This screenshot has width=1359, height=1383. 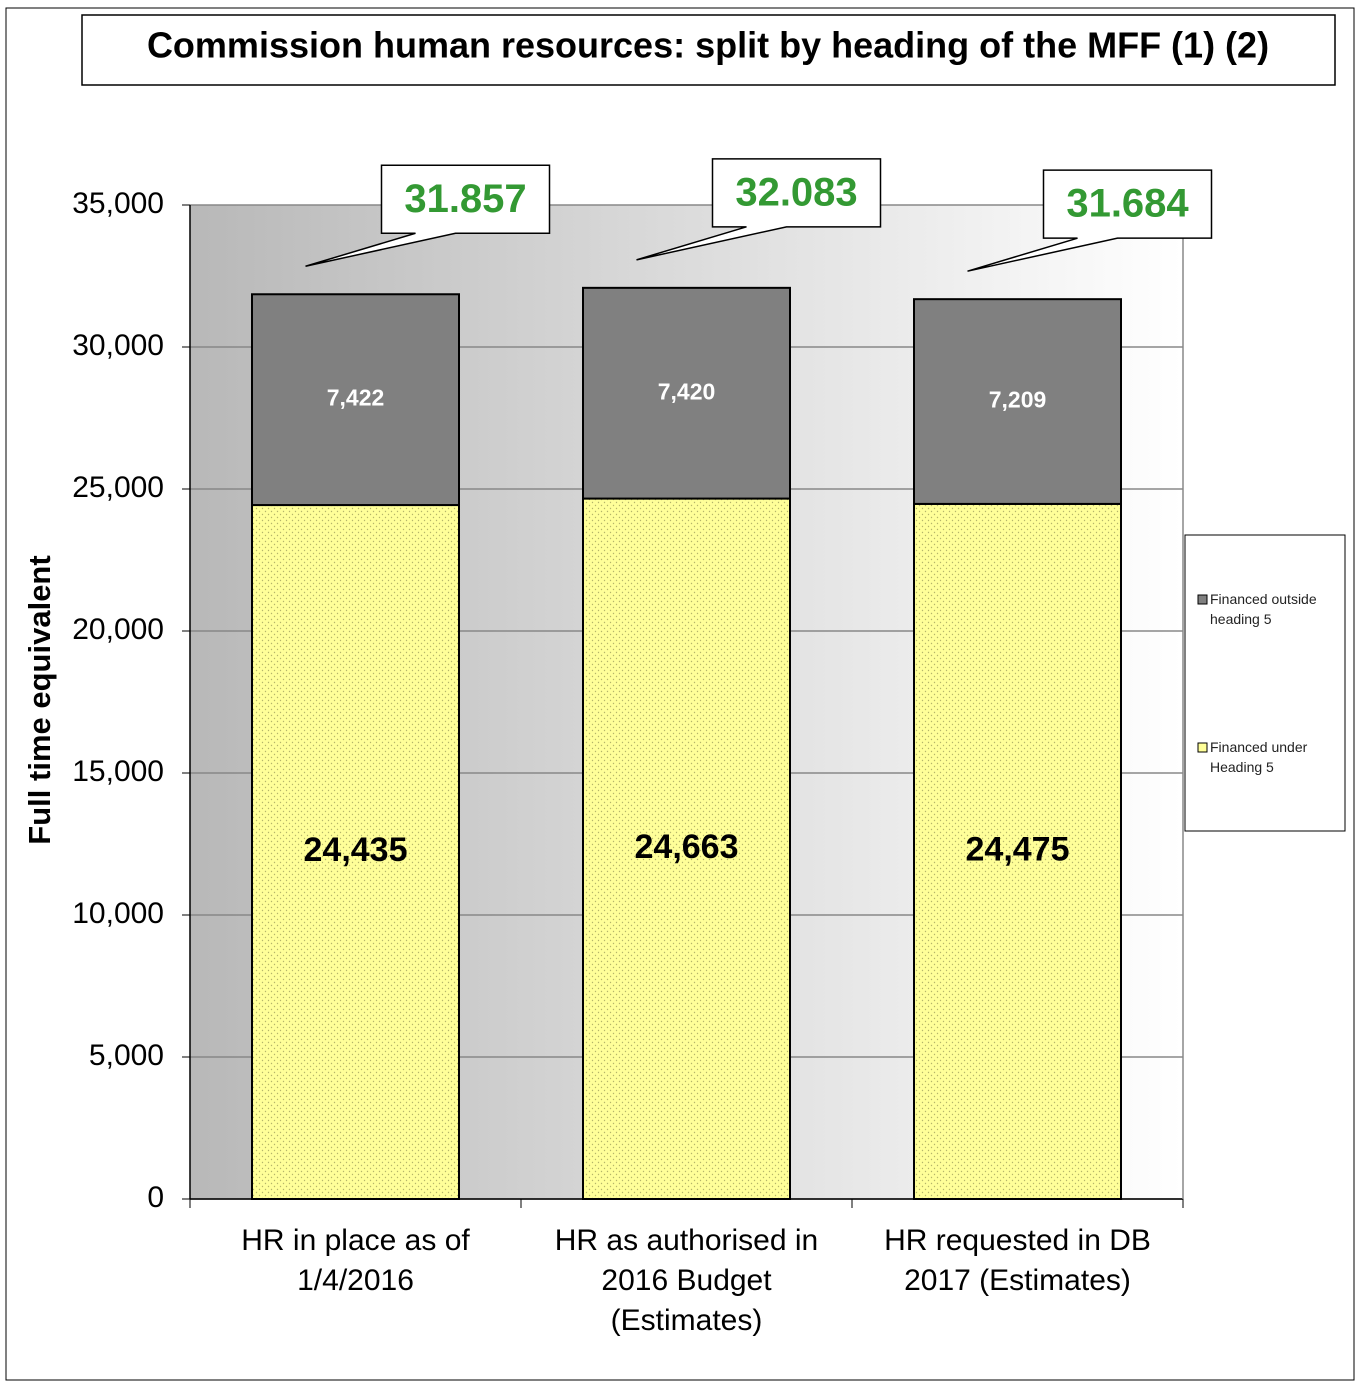 I want to click on value-label: 24,663, so click(x=687, y=847).